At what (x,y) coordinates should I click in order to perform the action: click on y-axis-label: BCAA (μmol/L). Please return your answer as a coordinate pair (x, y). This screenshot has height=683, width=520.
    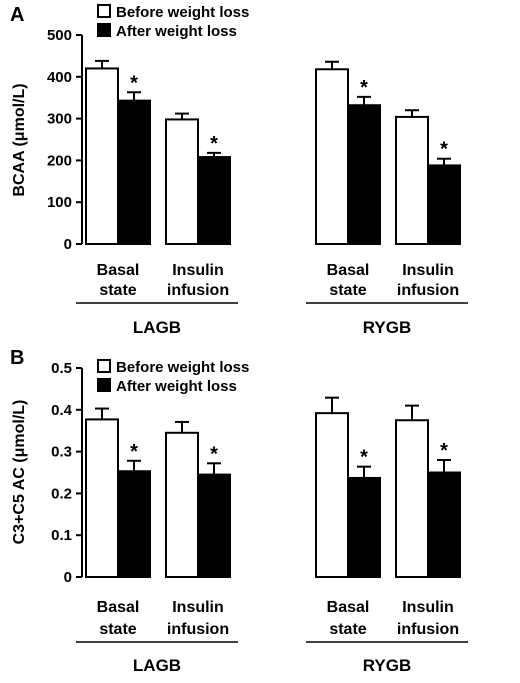
    Looking at the image, I should click on (19, 139).